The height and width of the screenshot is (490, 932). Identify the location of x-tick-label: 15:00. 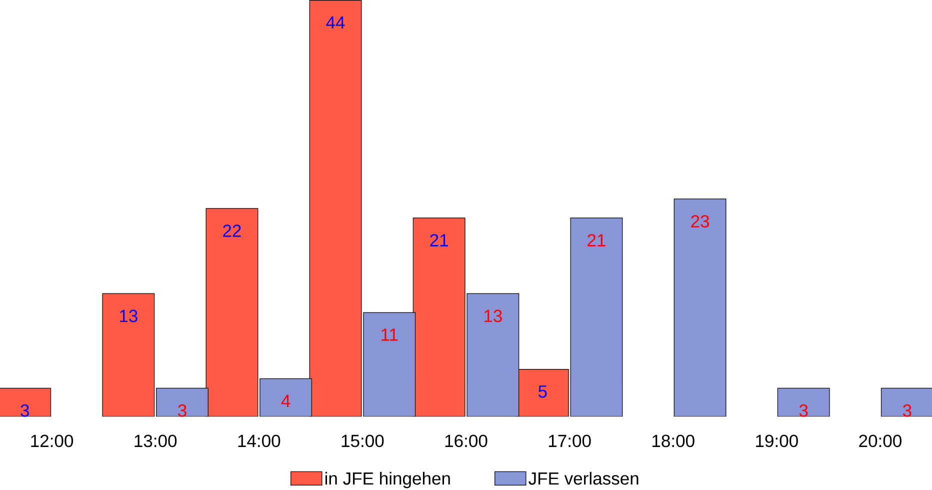
(363, 441).